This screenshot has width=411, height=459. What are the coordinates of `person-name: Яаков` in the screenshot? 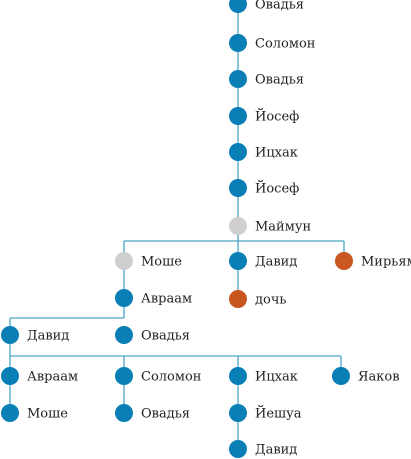 It's located at (379, 377).